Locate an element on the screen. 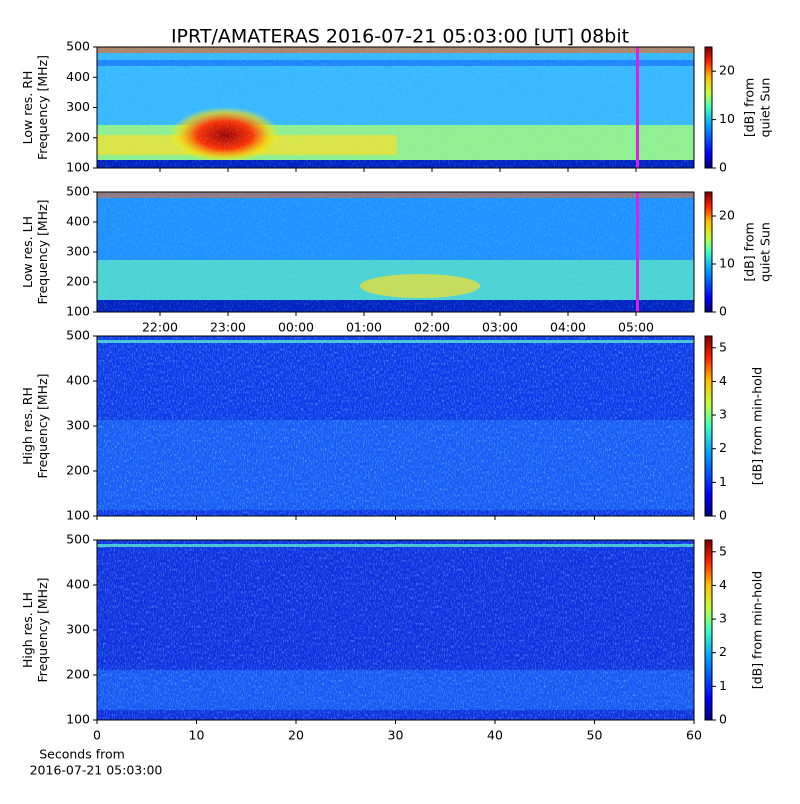  x-tick-label: 60 is located at coordinates (694, 735).